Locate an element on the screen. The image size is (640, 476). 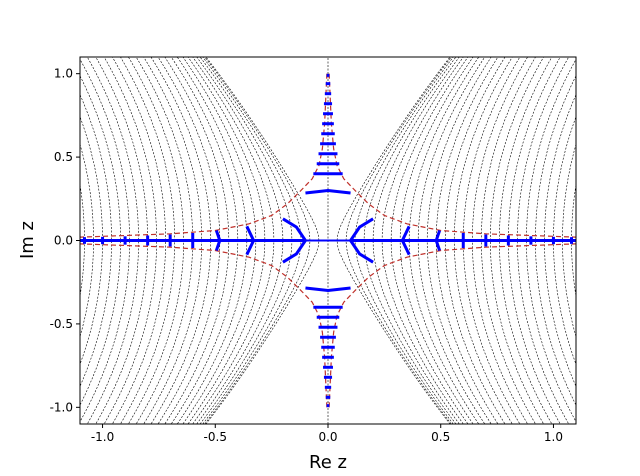
boundary-curve-bottom-left is located at coordinates (204, 325).